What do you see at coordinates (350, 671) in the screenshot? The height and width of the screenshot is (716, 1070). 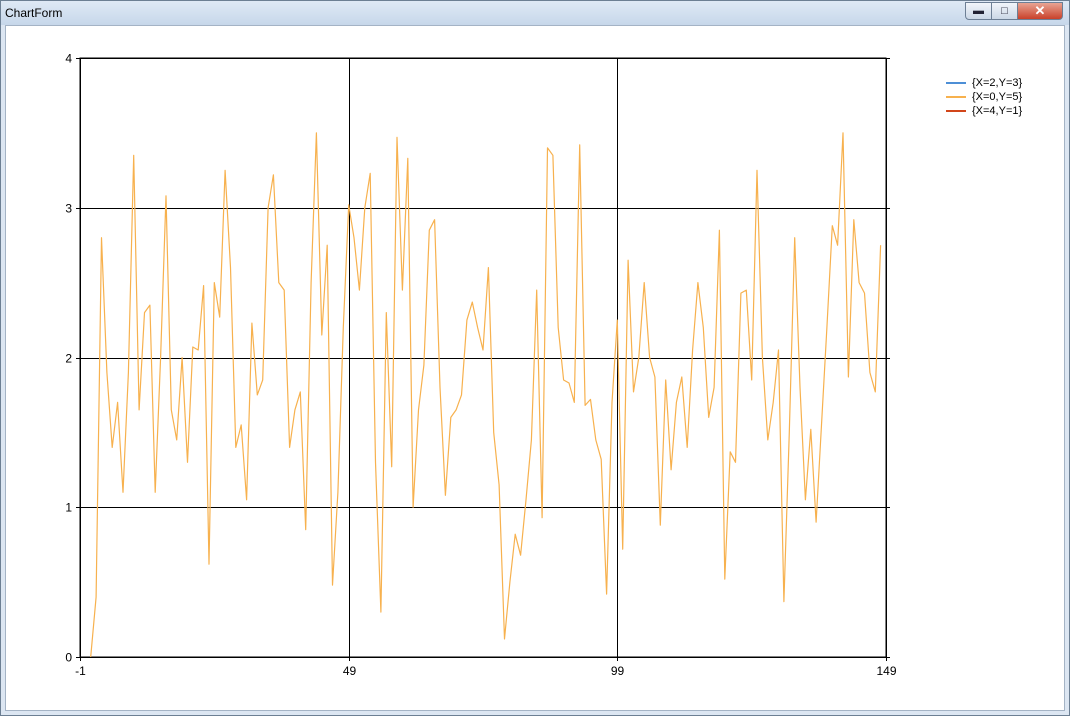 I see `x-tick-label: 49` at bounding box center [350, 671].